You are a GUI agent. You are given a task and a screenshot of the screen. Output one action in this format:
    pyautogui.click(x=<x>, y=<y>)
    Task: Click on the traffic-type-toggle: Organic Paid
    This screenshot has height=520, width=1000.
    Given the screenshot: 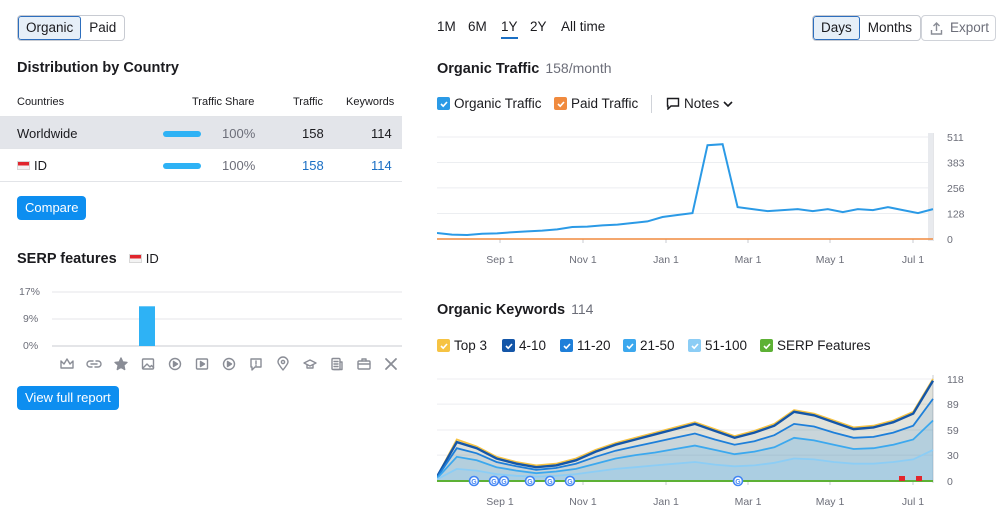 What is the action you would take?
    pyautogui.click(x=71, y=28)
    